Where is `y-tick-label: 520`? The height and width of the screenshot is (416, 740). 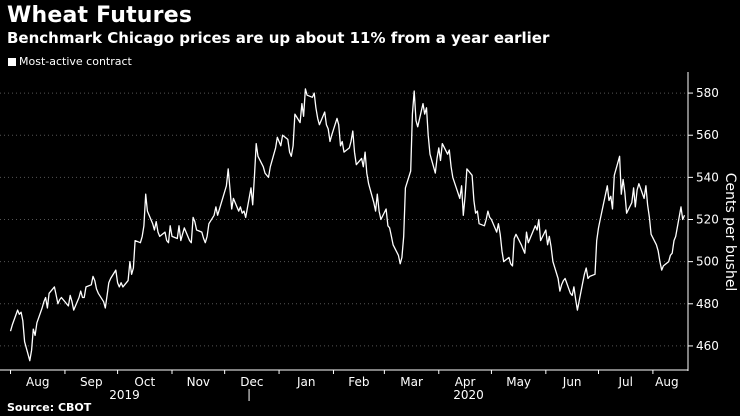
y-tick-label: 520 is located at coordinates (707, 220).